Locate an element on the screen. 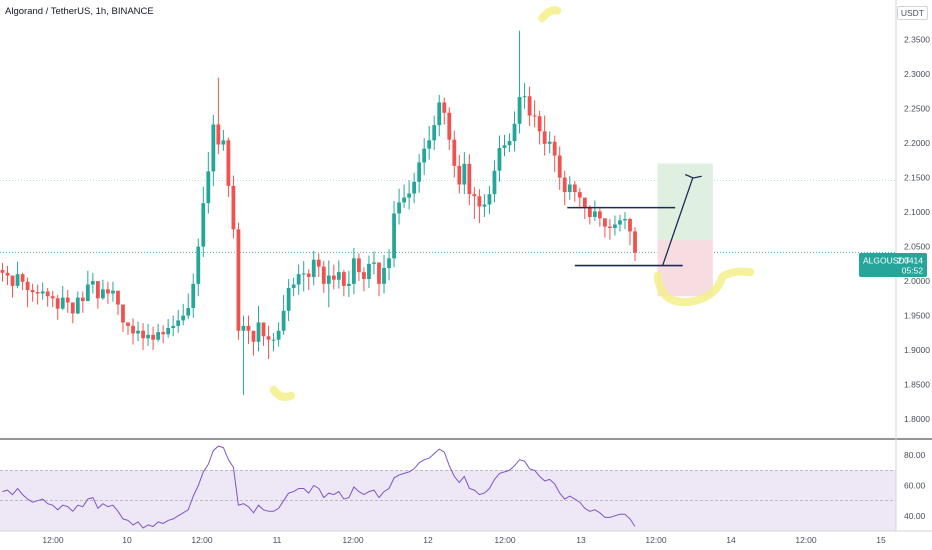 Image resolution: width=932 pixels, height=550 pixels. price-tick-label: 2.0000 is located at coordinates (917, 281).